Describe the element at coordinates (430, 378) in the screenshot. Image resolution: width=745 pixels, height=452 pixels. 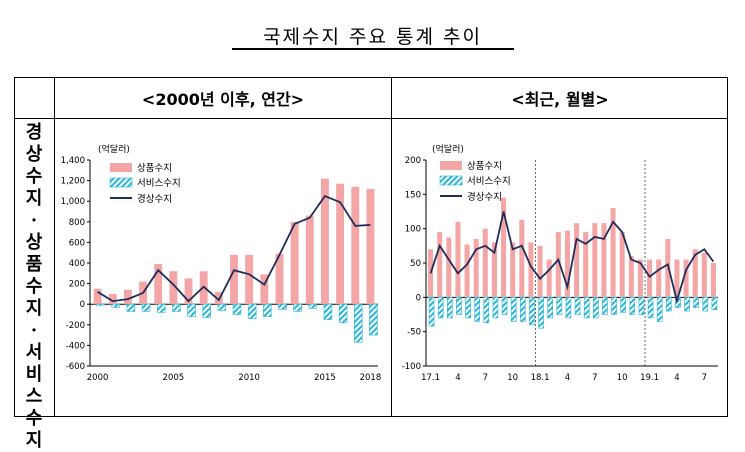
I see `x-tick-label: 17.1` at that location.